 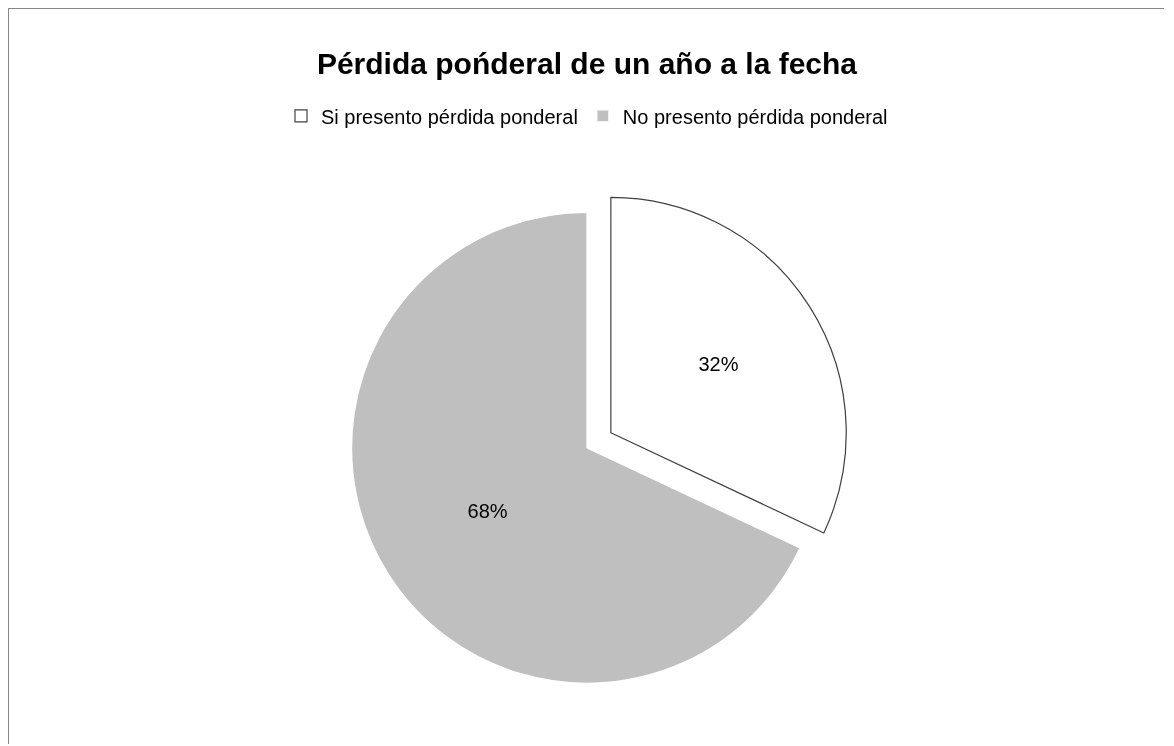 What do you see at coordinates (587, 64) in the screenshot?
I see `chart-title: Pérdida pońderal de un año a la fecha` at bounding box center [587, 64].